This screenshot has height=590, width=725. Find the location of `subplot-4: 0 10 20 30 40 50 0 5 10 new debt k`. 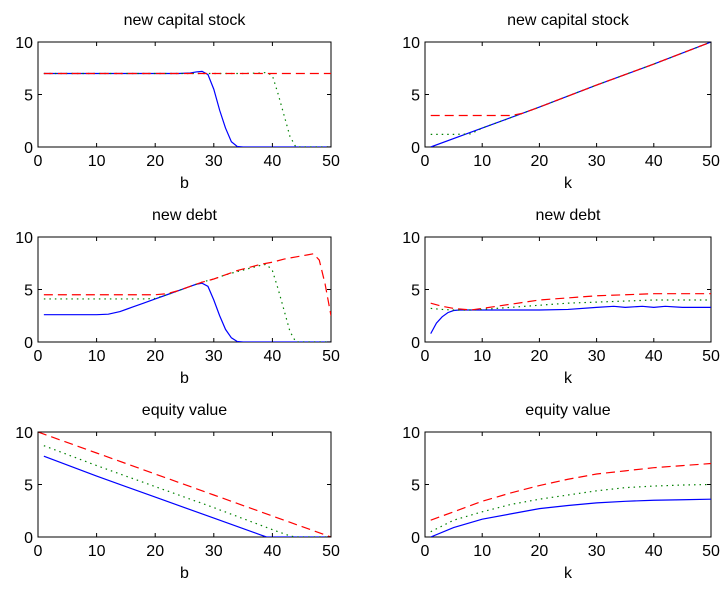

subplot-4: 0 10 20 30 40 50 0 5 10 new debt k is located at coordinates (561, 297).